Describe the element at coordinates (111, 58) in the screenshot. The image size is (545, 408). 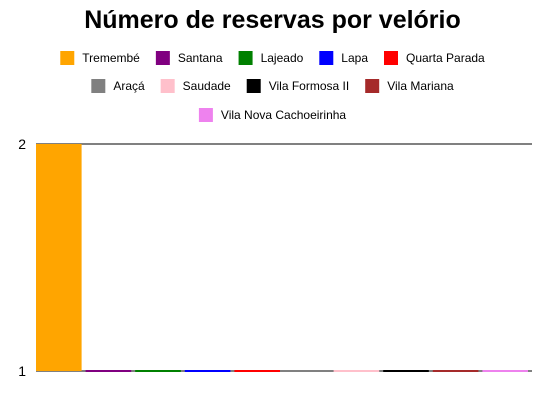
I see `legend-label: Tremembé` at that location.